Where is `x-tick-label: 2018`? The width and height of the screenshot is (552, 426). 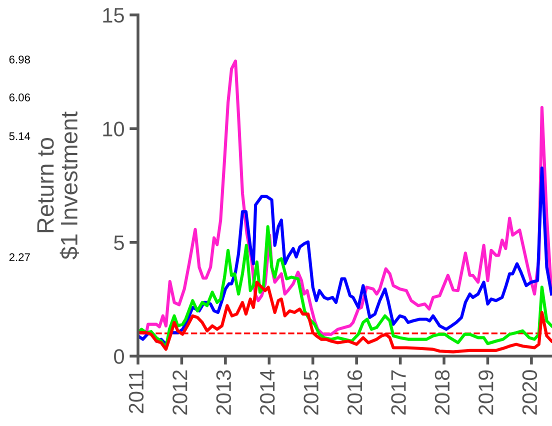 x-tick-label: 2018 is located at coordinates (442, 392).